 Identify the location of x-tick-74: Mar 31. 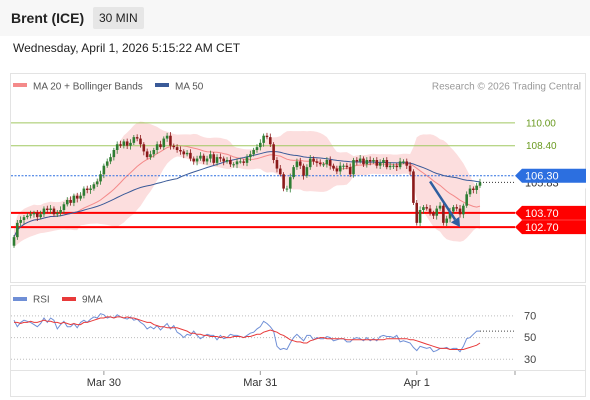
(260, 380).